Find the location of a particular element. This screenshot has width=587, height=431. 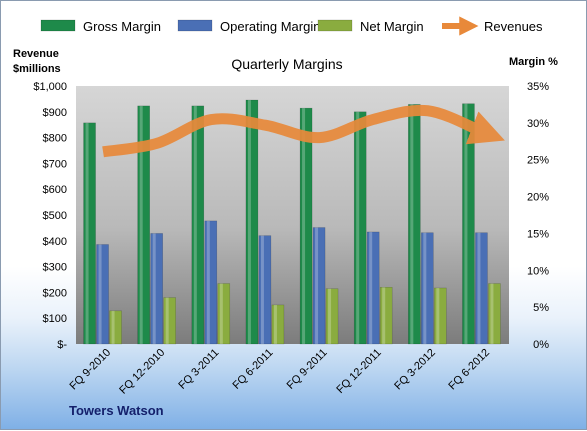

legend-label: Revenues is located at coordinates (513, 26).